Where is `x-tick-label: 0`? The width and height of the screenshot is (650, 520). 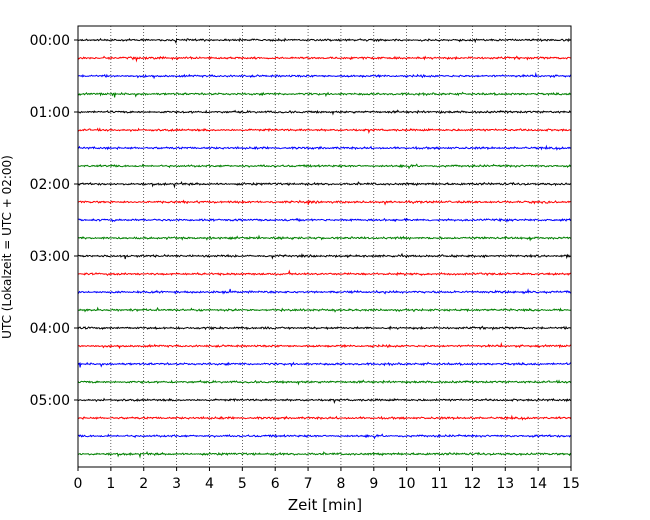
x-tick-label: 0 is located at coordinates (78, 484).